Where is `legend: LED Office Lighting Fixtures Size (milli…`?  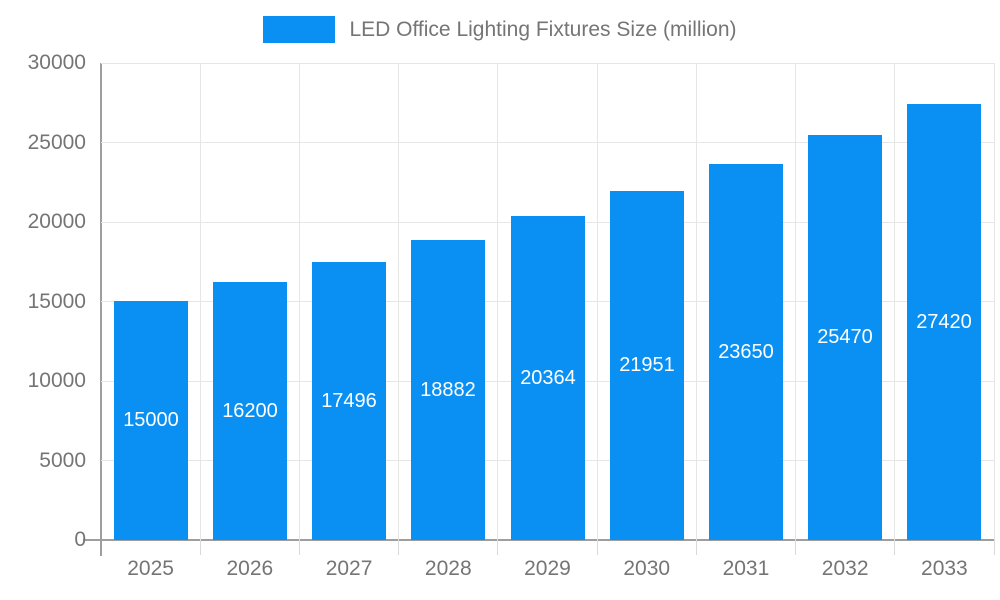 legend: LED Office Lighting Fixtures Size (milli… is located at coordinates (500, 29).